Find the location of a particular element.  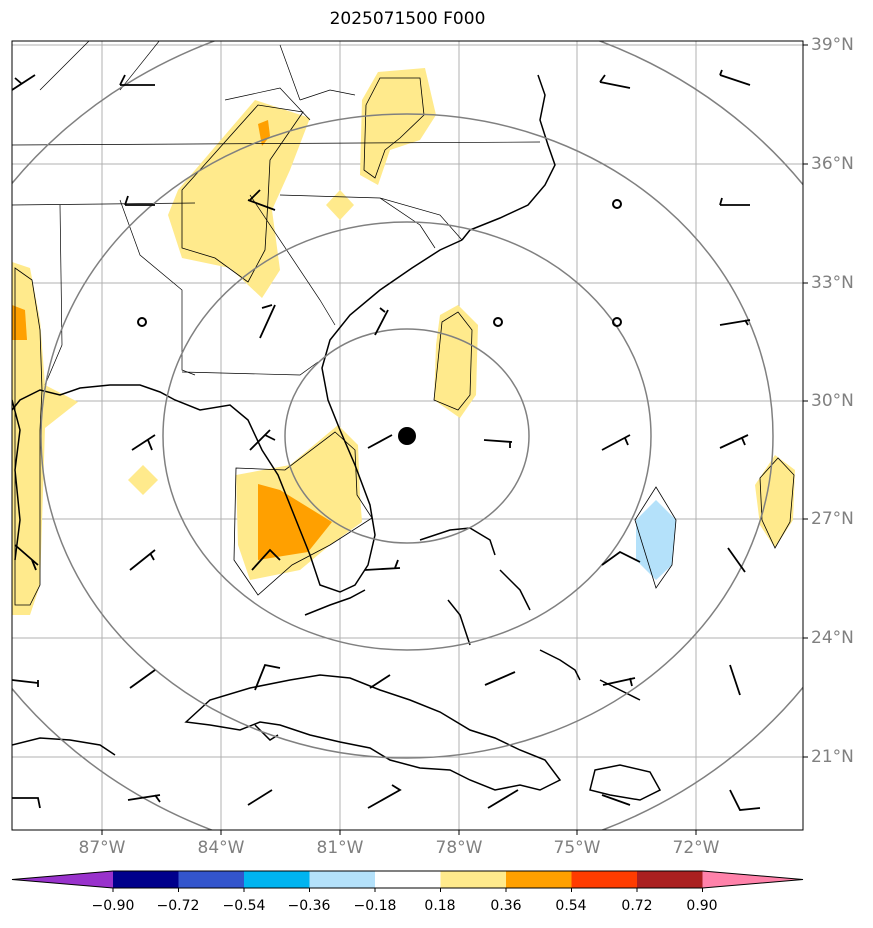

colorbar-tick-label: 0.36 is located at coordinates (506, 906).